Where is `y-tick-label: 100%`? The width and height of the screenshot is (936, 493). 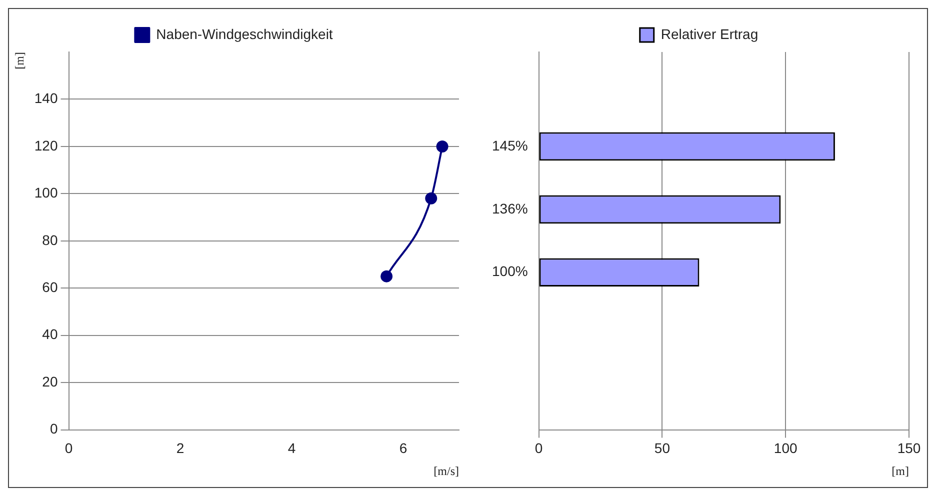
y-tick-label: 100% is located at coordinates (510, 271).